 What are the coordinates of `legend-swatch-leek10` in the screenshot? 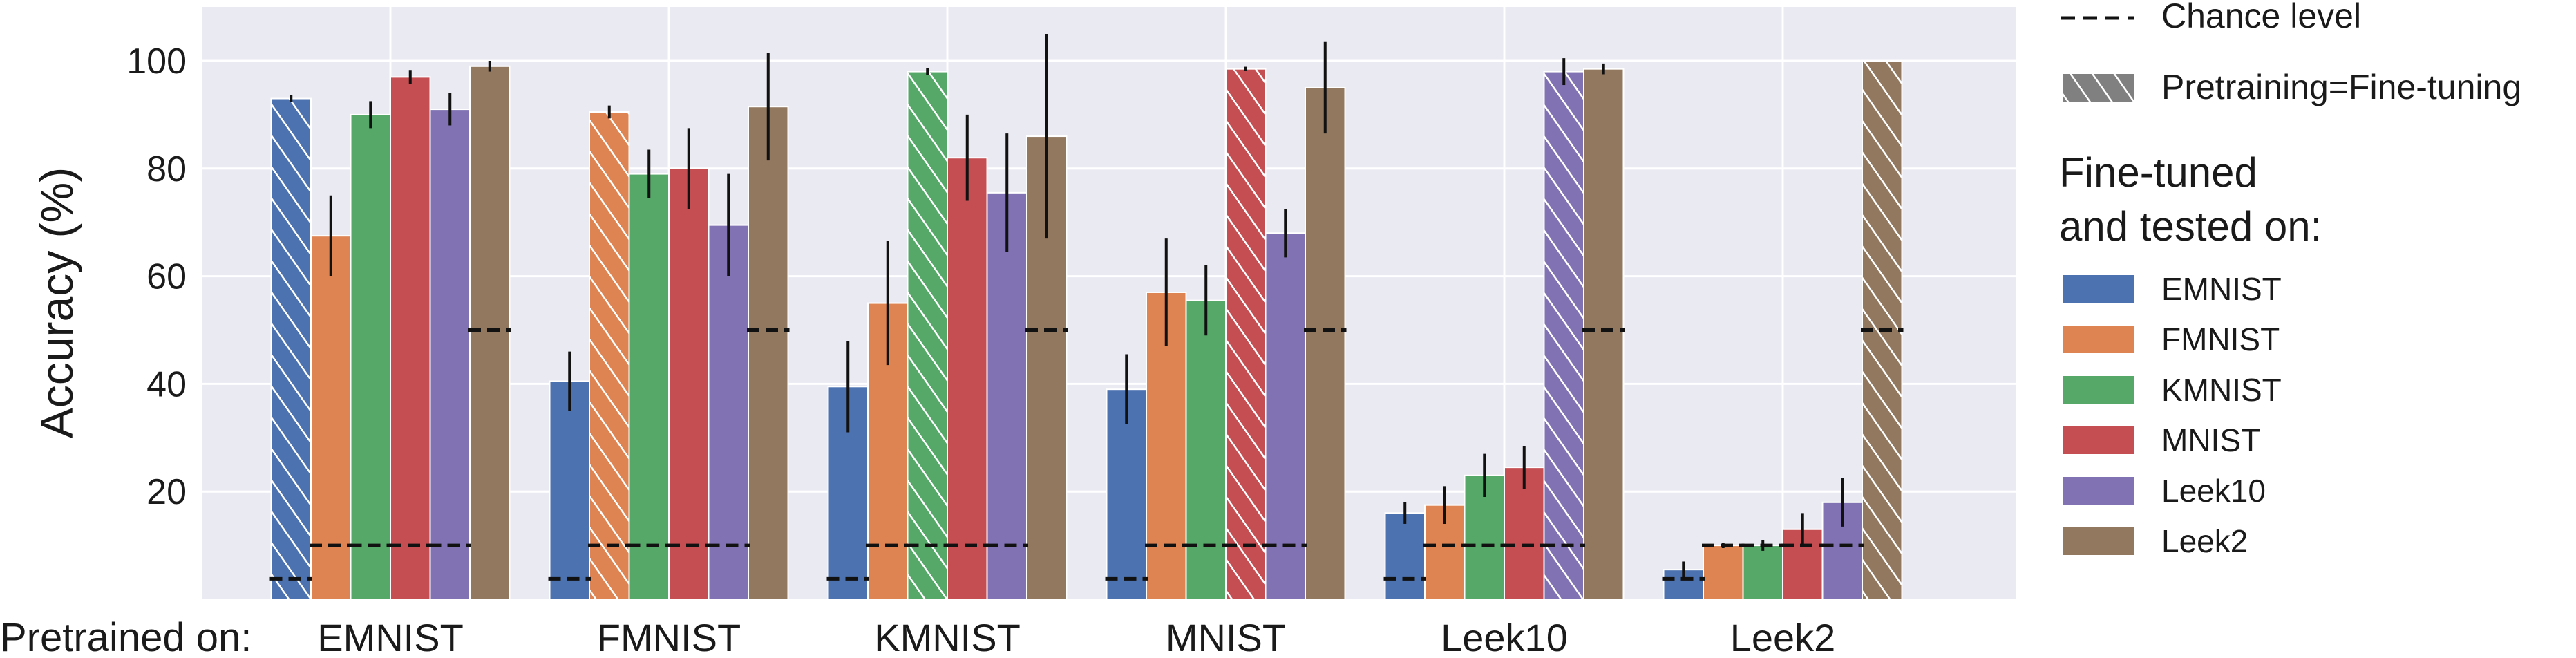 It's located at (2098, 491).